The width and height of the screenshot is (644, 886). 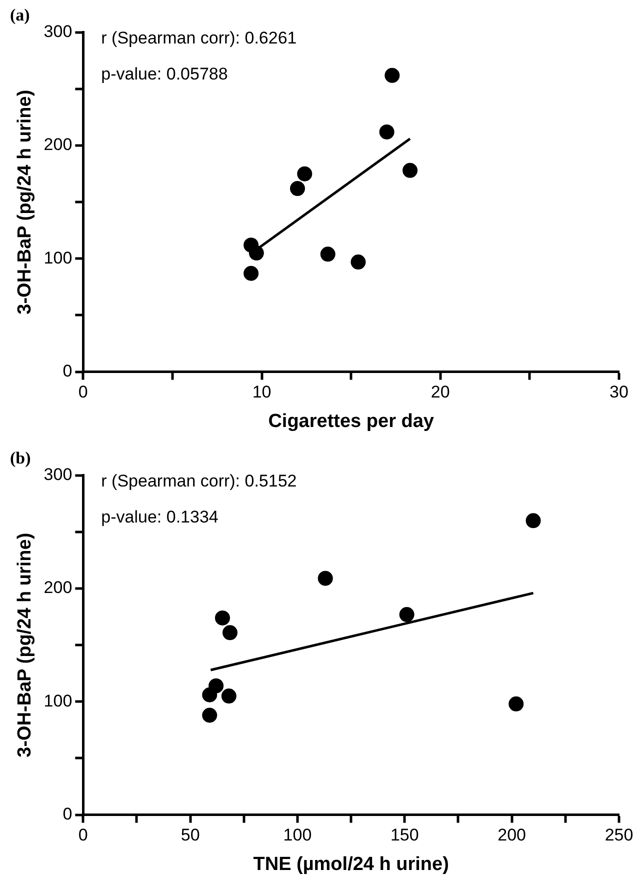 What do you see at coordinates (404, 835) in the screenshot?
I see `x-tick-label: 150` at bounding box center [404, 835].